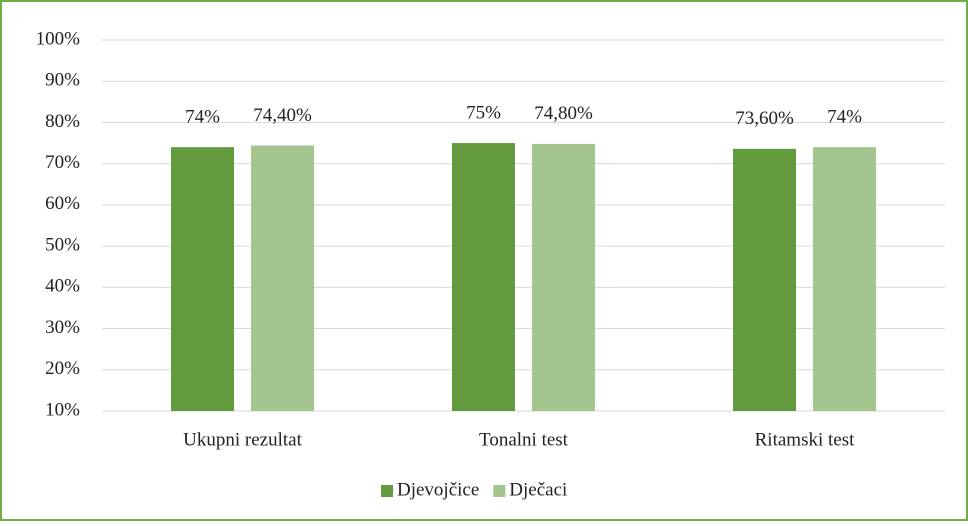  What do you see at coordinates (62, 409) in the screenshot?
I see `y-tick-label: 10%` at bounding box center [62, 409].